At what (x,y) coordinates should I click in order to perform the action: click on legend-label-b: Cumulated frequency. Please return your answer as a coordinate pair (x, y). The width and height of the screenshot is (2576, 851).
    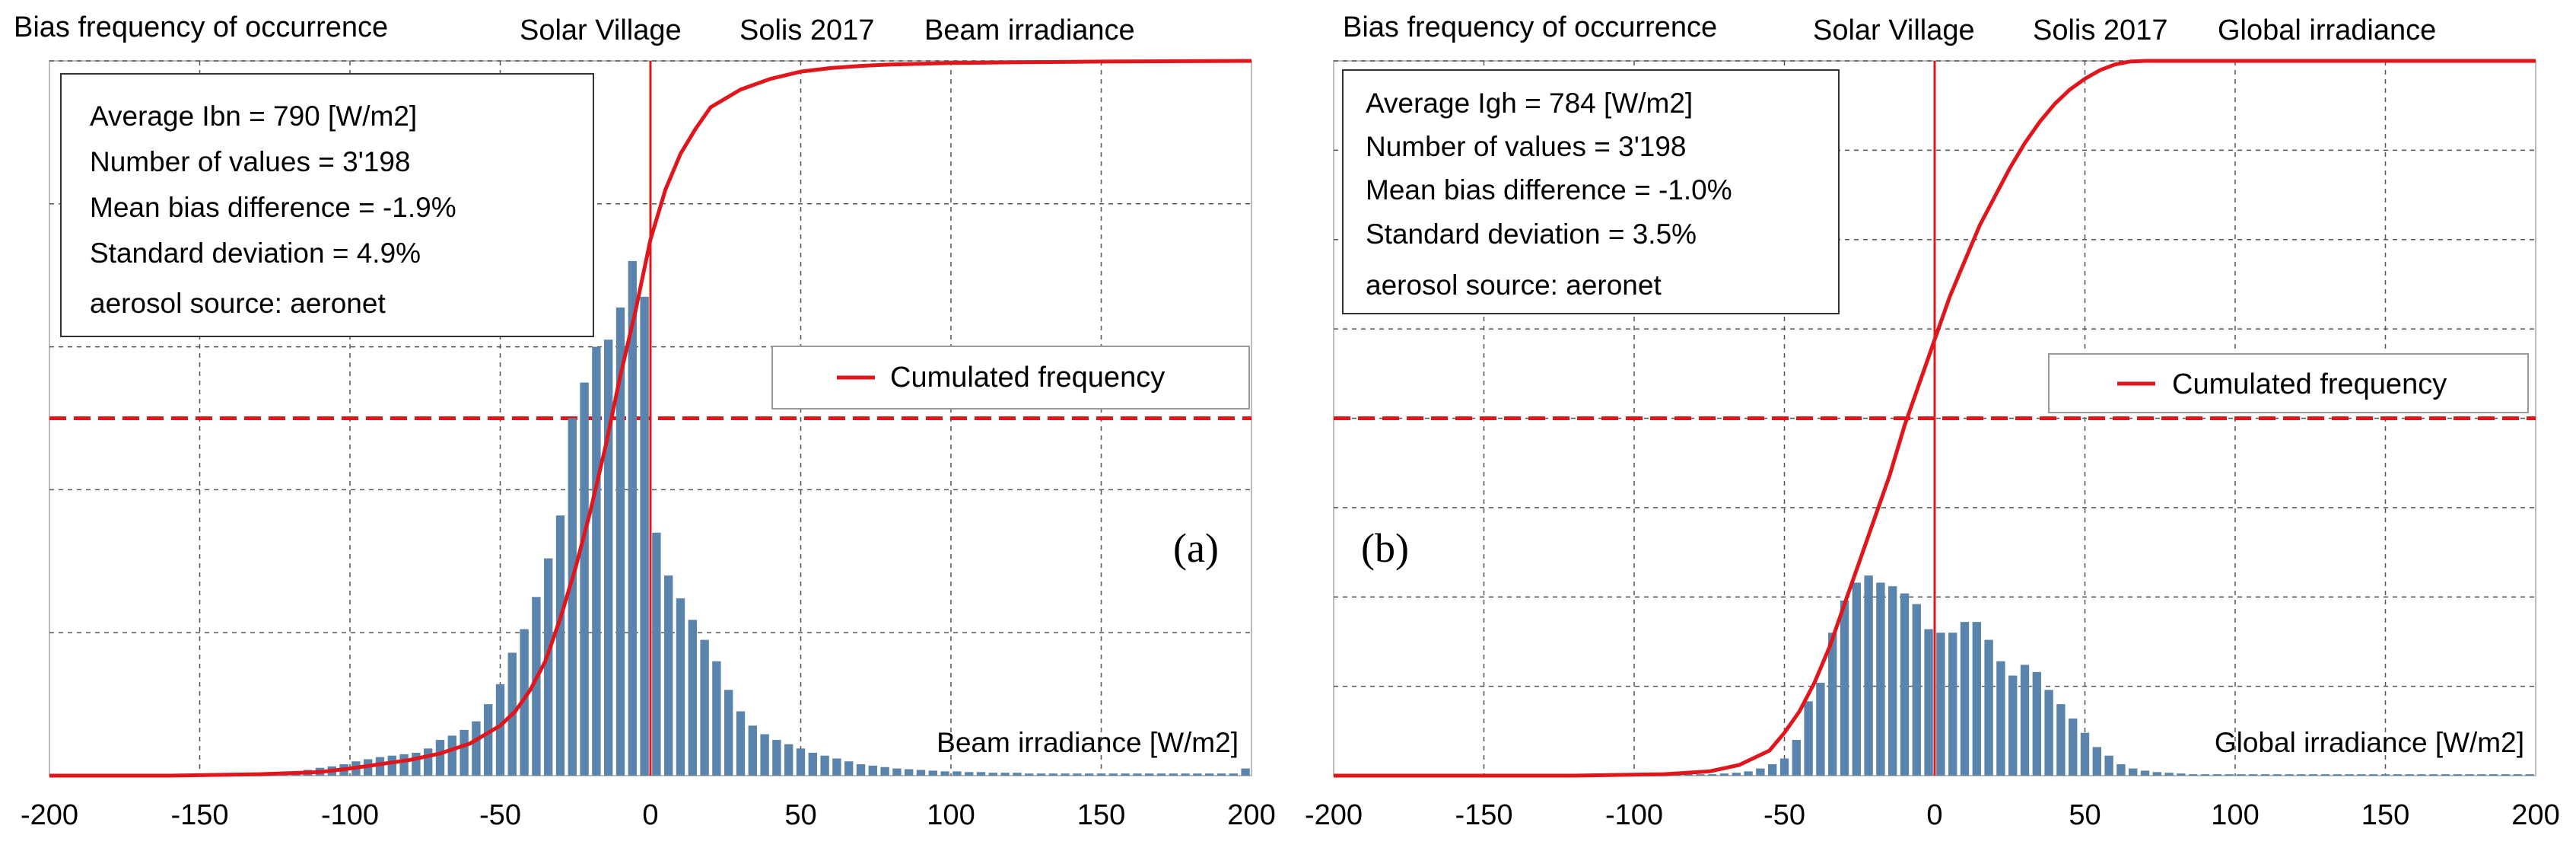
    Looking at the image, I should click on (2309, 384).